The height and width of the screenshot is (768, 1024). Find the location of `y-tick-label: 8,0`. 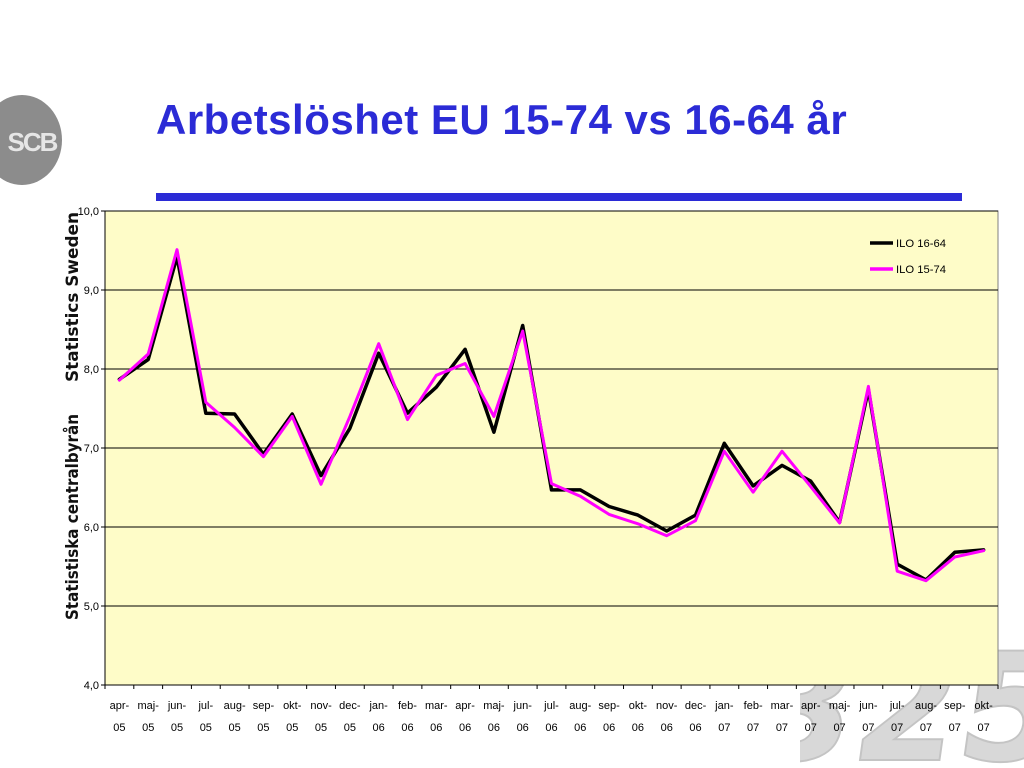

y-tick-label: 8,0 is located at coordinates (91, 370).